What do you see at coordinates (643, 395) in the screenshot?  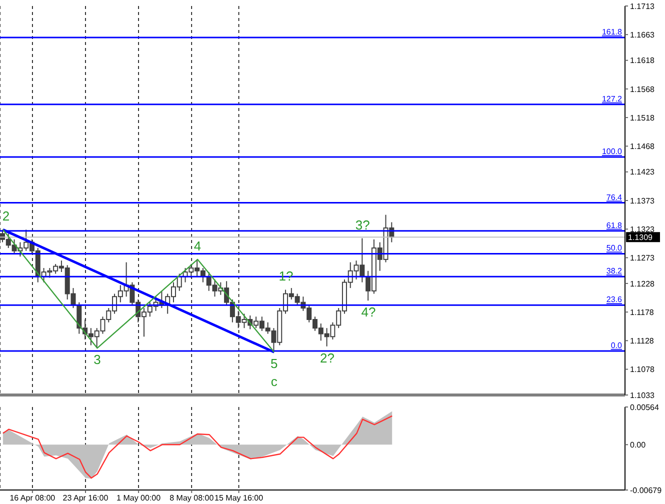 I see `y-tick-label: 1.1033` at bounding box center [643, 395].